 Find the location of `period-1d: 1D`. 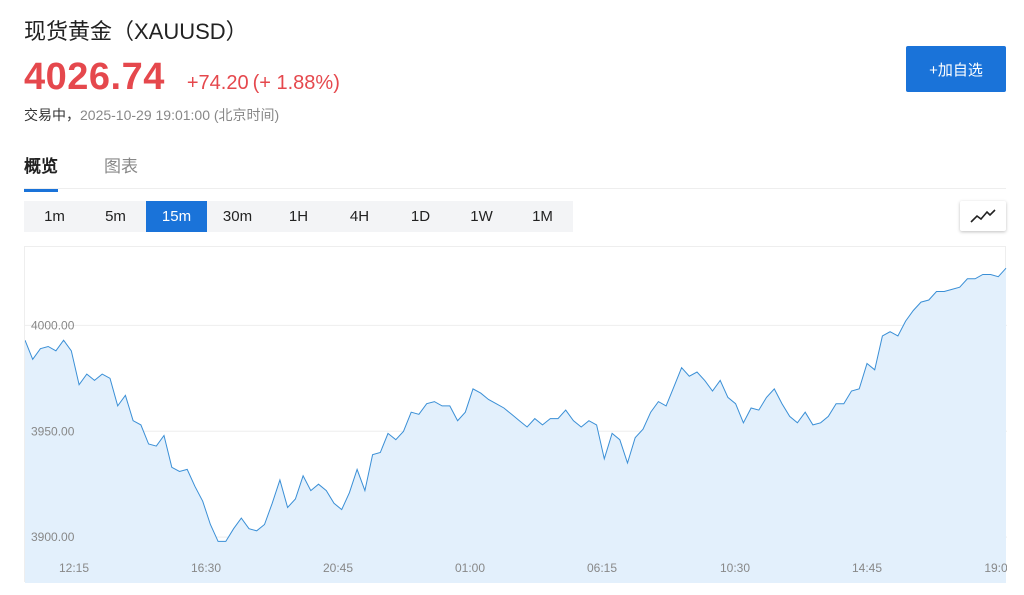

period-1d: 1D is located at coordinates (420, 216).